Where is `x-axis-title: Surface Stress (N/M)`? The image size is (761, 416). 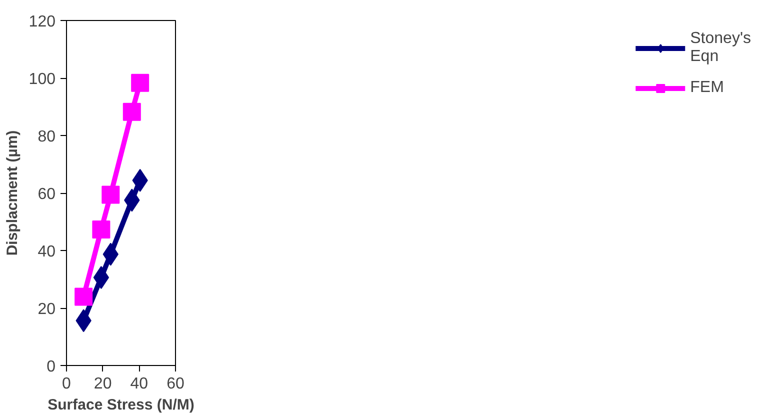
x-axis-title: Surface Stress (N/M) is located at coordinates (121, 405).